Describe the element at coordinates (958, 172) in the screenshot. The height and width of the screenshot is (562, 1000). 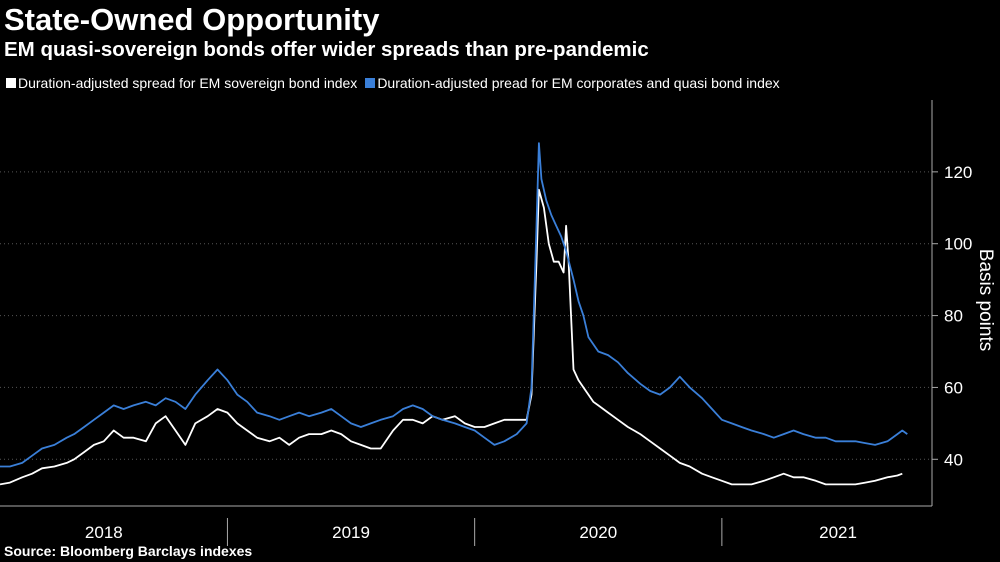
I see `y-tick-label-120: 120` at that location.